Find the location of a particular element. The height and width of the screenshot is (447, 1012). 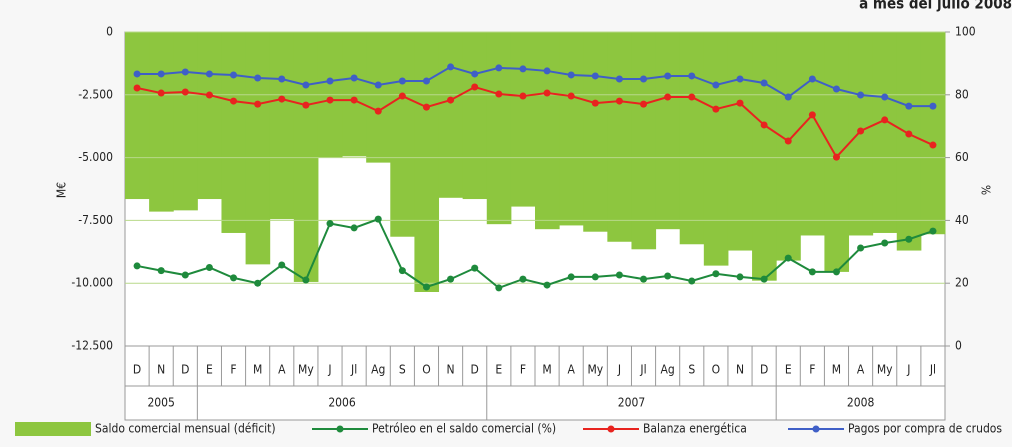

y2-tick-label: 40 is located at coordinates (962, 220).